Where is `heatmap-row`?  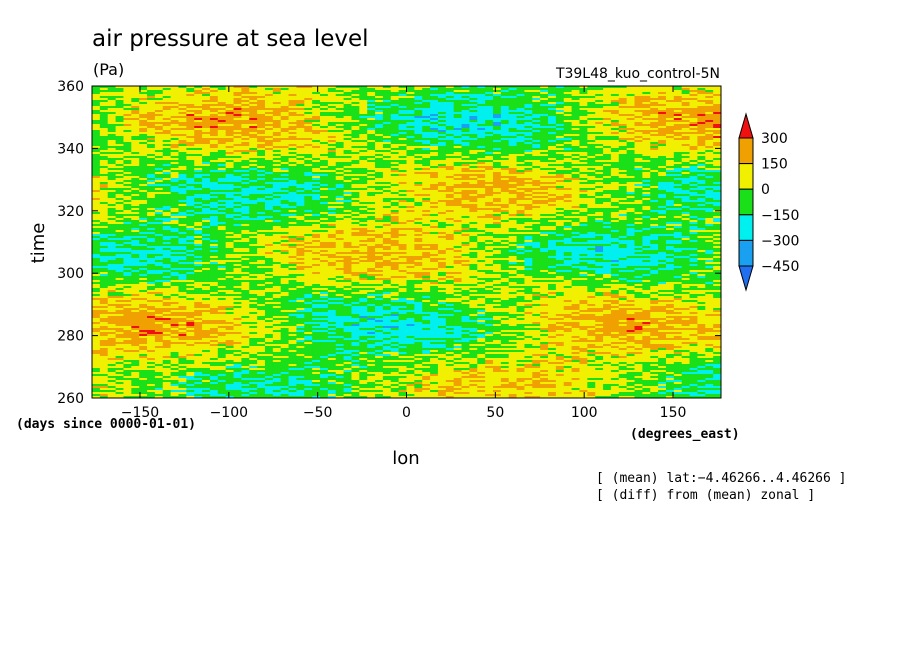 heatmap-row is located at coordinates (406, 141).